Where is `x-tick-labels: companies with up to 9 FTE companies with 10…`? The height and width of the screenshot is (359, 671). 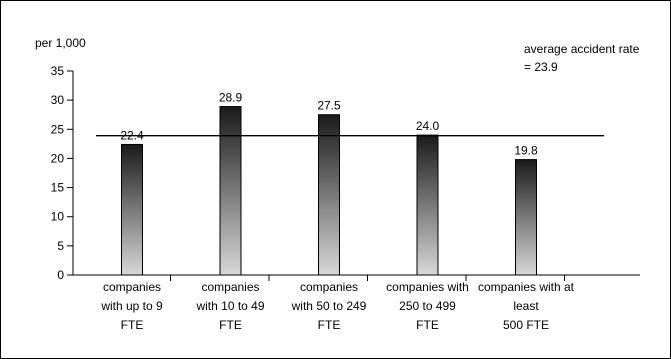 x-tick-labels: companies with up to 9 FTE companies with 10… is located at coordinates (337, 306).